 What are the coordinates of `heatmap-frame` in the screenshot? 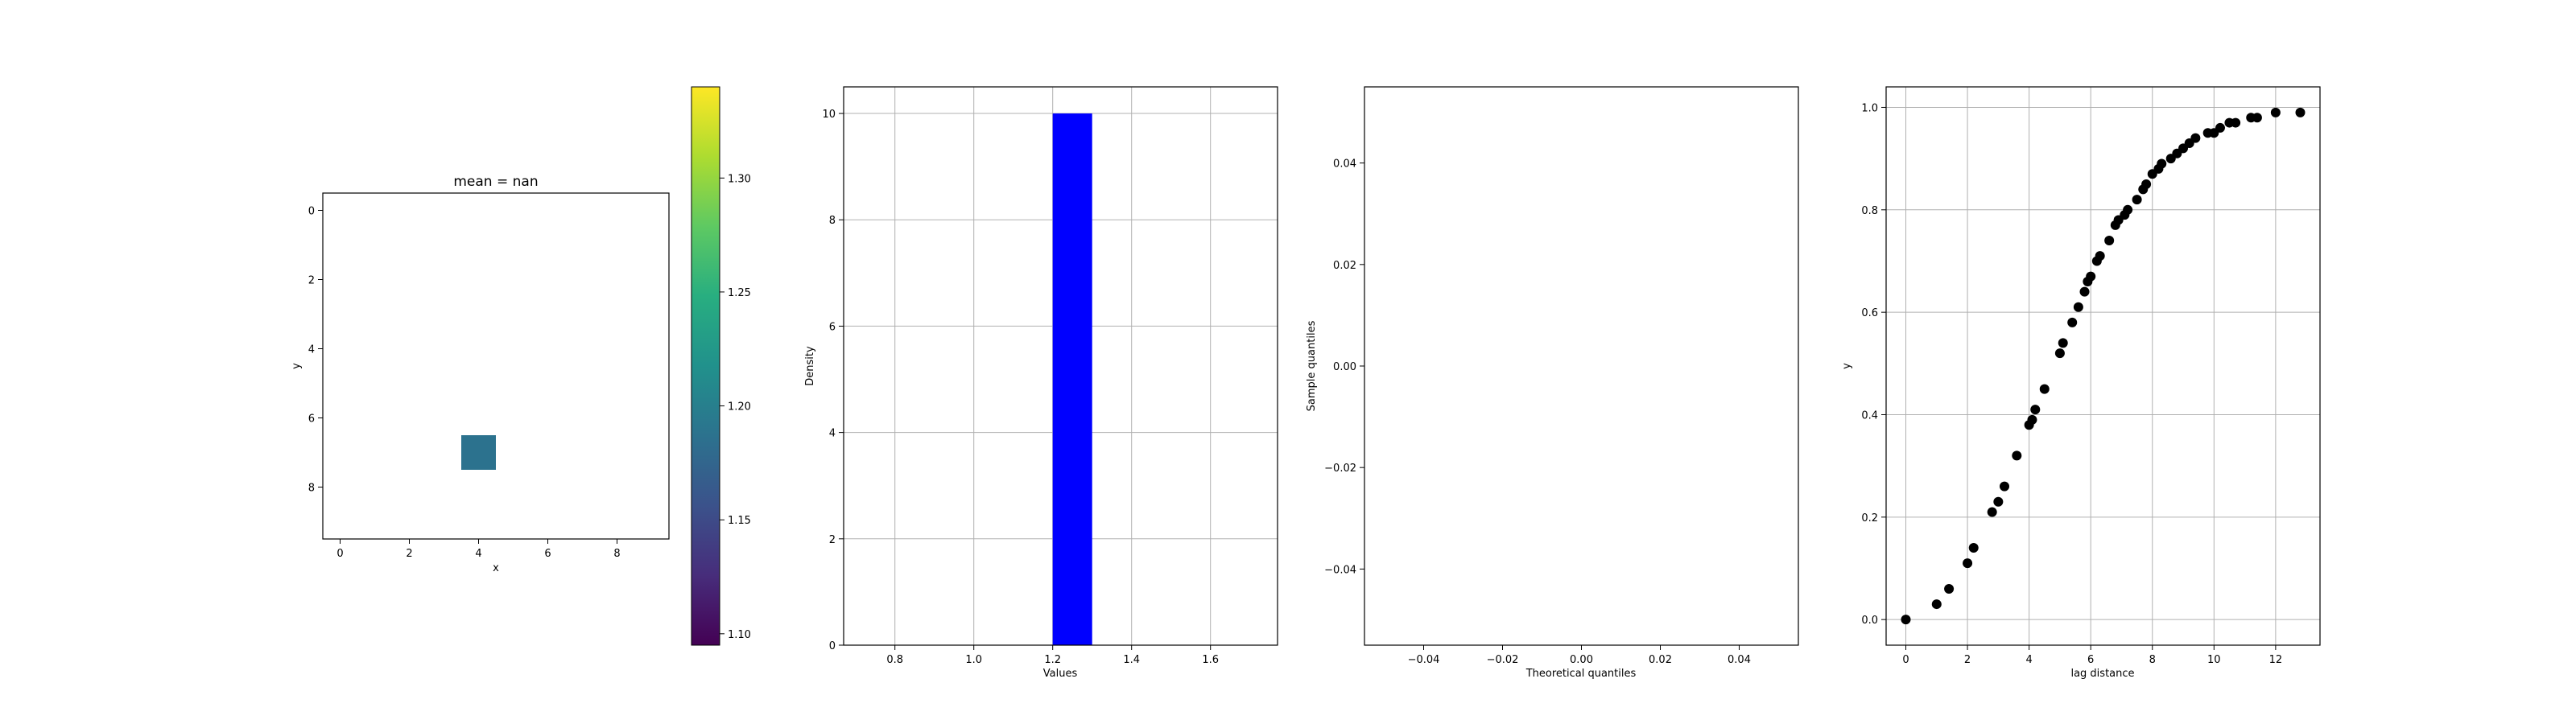 It's located at (496, 366).